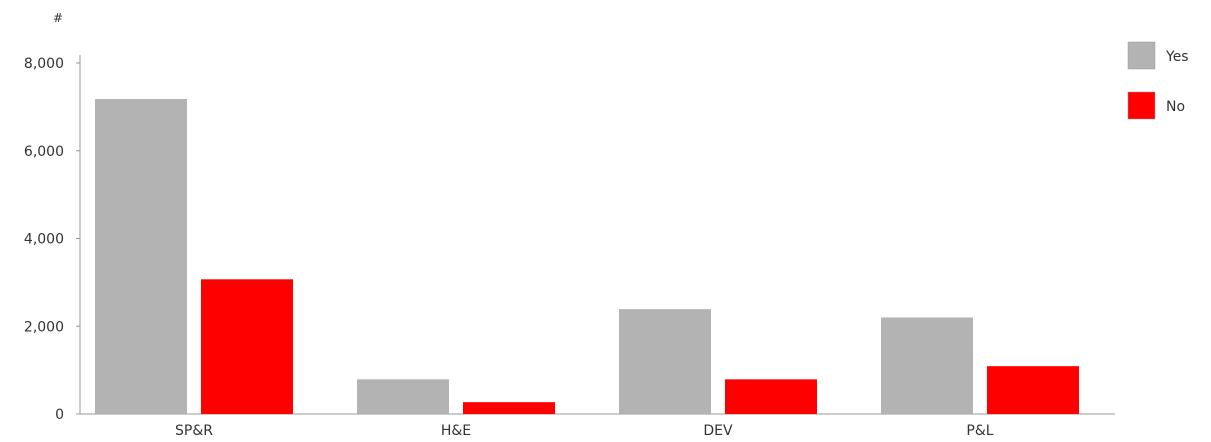 Image resolution: width=1211 pixels, height=442 pixels. I want to click on y-tick-label: 6,000, so click(44, 152).